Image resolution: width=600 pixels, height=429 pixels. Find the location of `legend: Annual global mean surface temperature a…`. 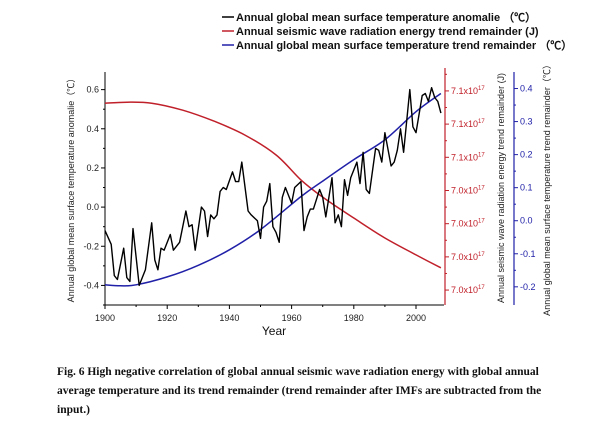

legend: Annual global mean surface temperature a… is located at coordinates (397, 31).